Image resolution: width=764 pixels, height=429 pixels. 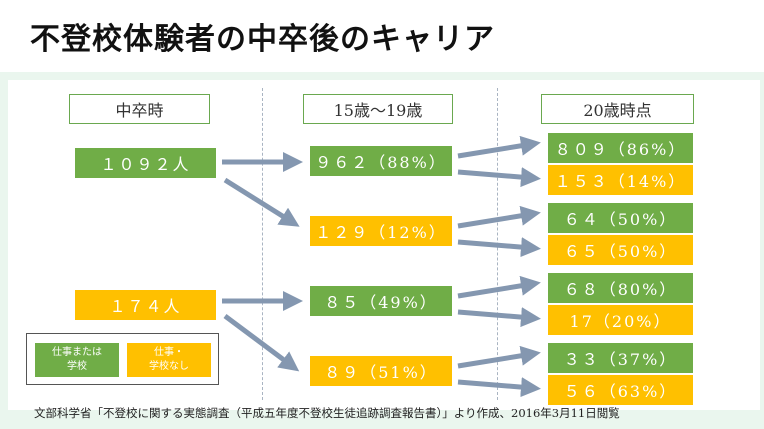 I want to click on page-title: 不登校体験者の中卒後のキャリア, so click(x=262, y=39).